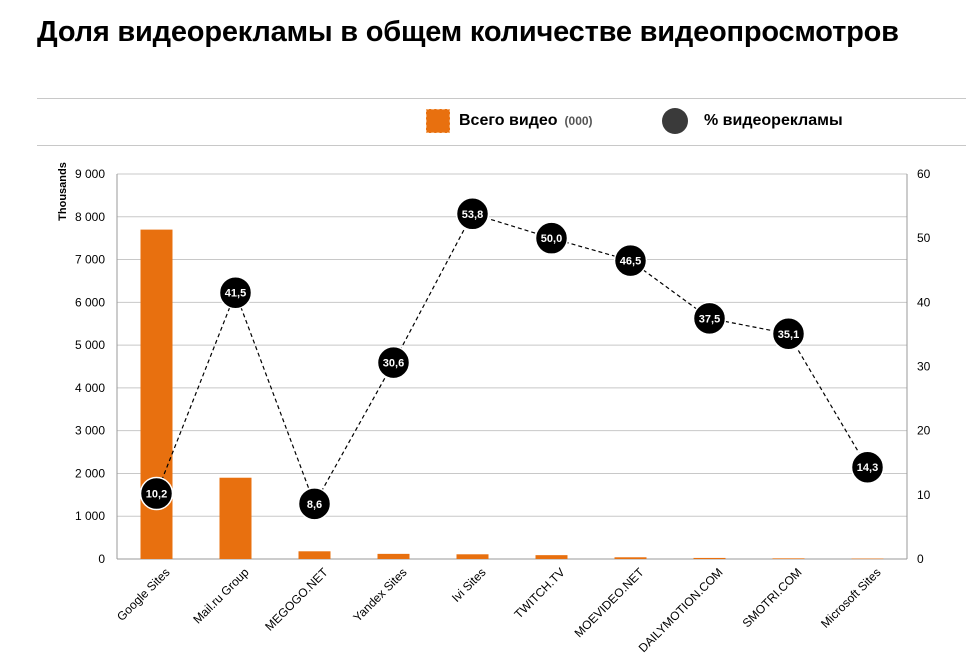 Image resolution: width=966 pixels, height=655 pixels. What do you see at coordinates (90, 431) in the screenshot?
I see `y-tick-label: 3 000` at bounding box center [90, 431].